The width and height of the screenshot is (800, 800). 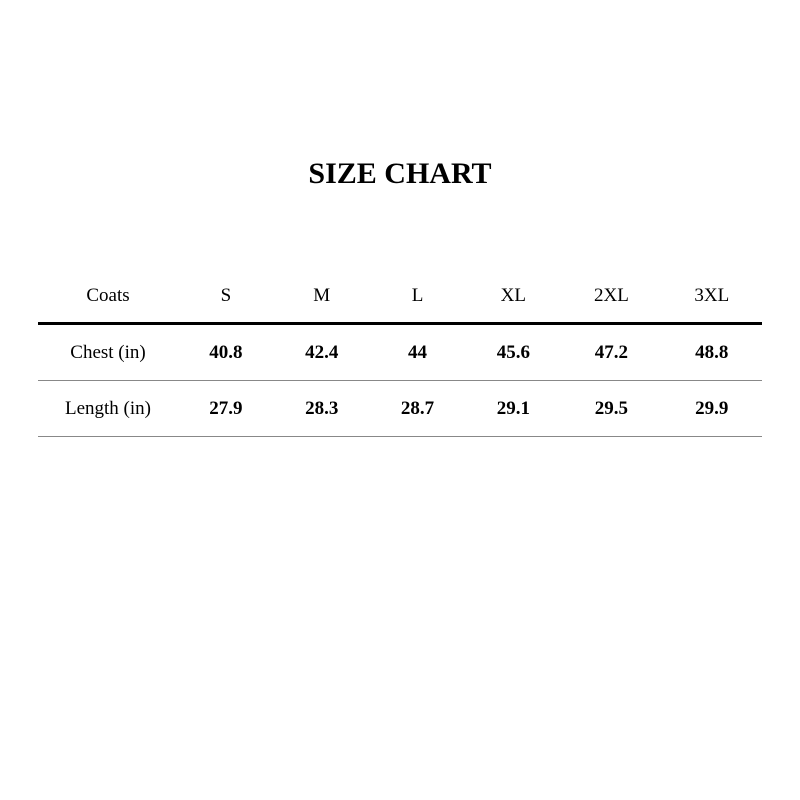 I want to click on table-cell: 28.7, so click(x=417, y=408).